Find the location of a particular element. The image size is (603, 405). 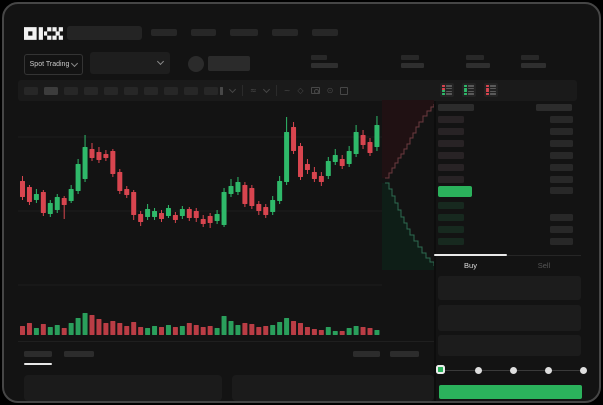

fullscreen-icon is located at coordinates (344, 90).